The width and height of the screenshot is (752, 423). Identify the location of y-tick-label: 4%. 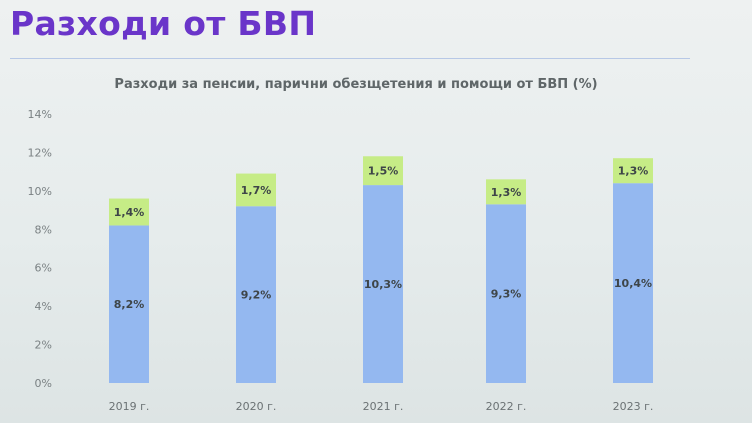
(43, 306).